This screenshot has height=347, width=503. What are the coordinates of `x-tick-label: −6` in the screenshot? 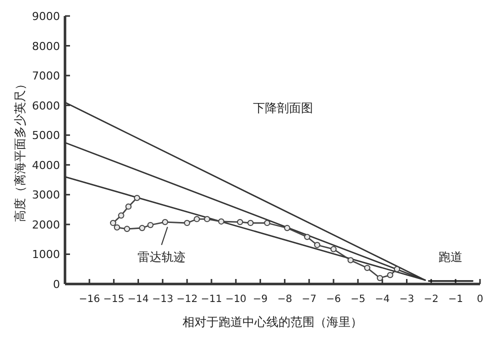 It's located at (333, 299).